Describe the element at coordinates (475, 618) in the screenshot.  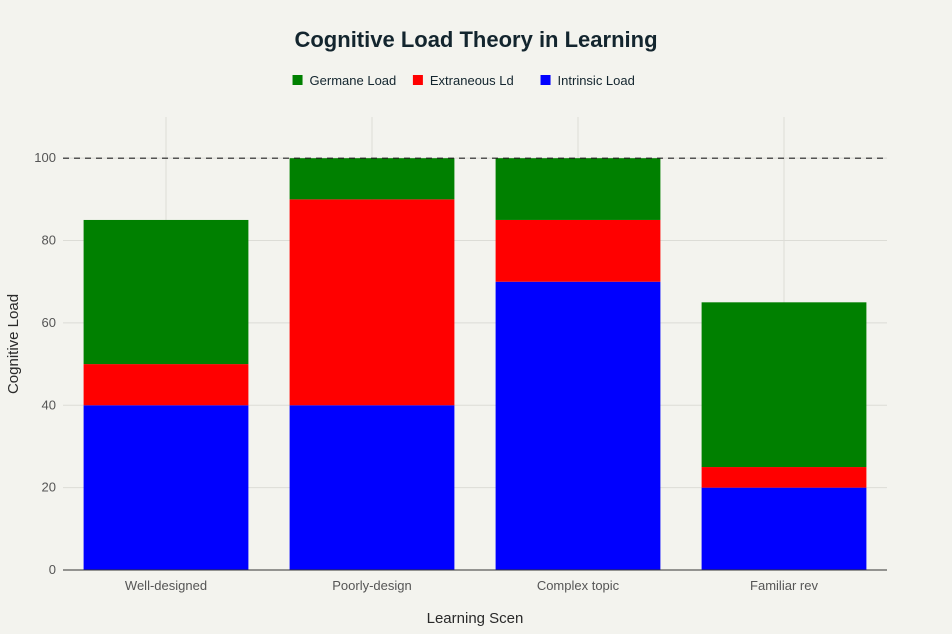
I see `x-axis-label: Learning Scen` at that location.